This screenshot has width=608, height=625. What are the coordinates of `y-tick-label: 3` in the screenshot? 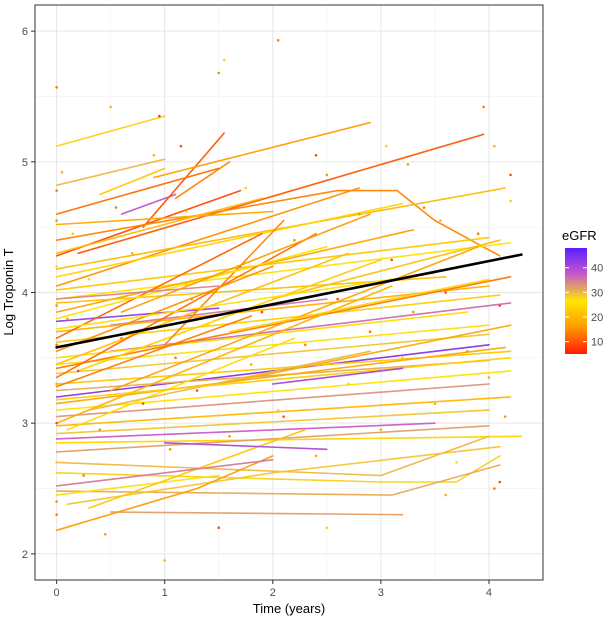 It's located at (25, 424).